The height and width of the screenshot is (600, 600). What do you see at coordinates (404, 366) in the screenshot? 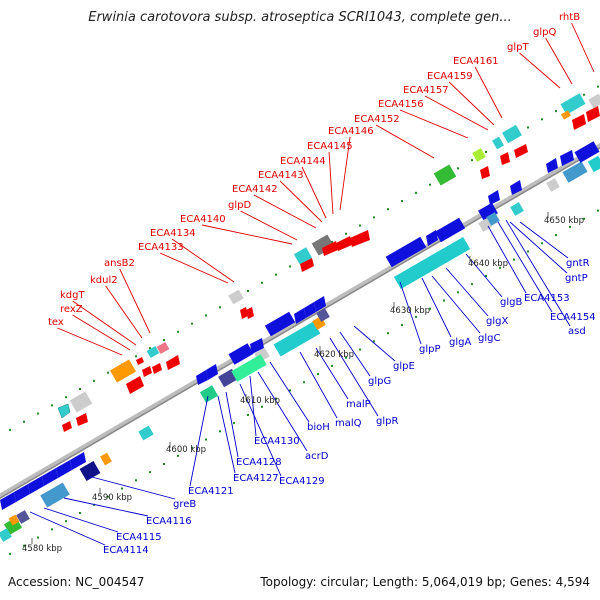
I see `reverse-gene-label: glpE` at bounding box center [404, 366].